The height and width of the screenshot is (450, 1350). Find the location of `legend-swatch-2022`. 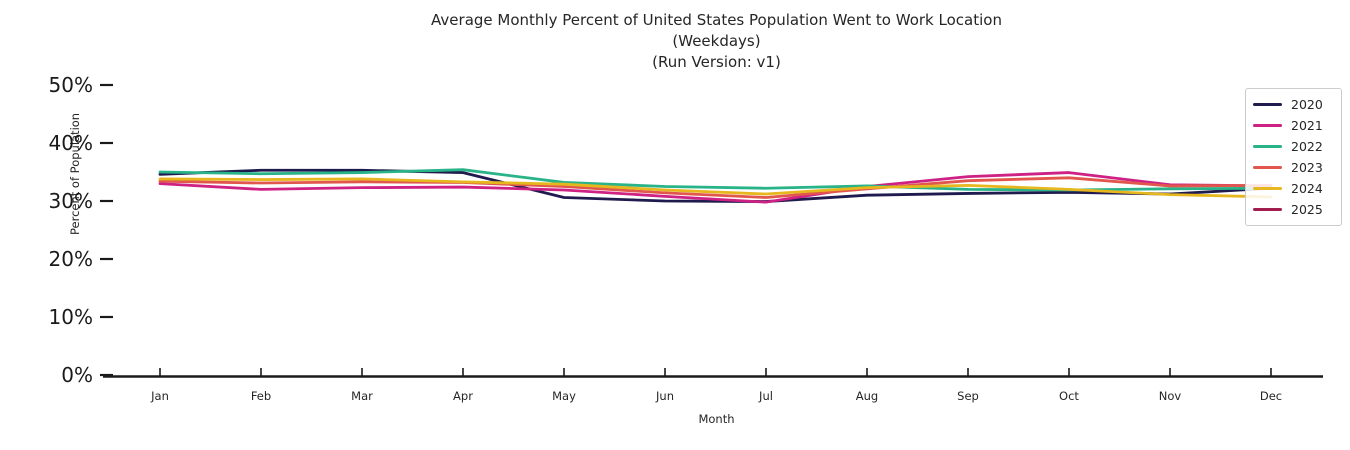

legend-swatch-2022 is located at coordinates (1267, 146).